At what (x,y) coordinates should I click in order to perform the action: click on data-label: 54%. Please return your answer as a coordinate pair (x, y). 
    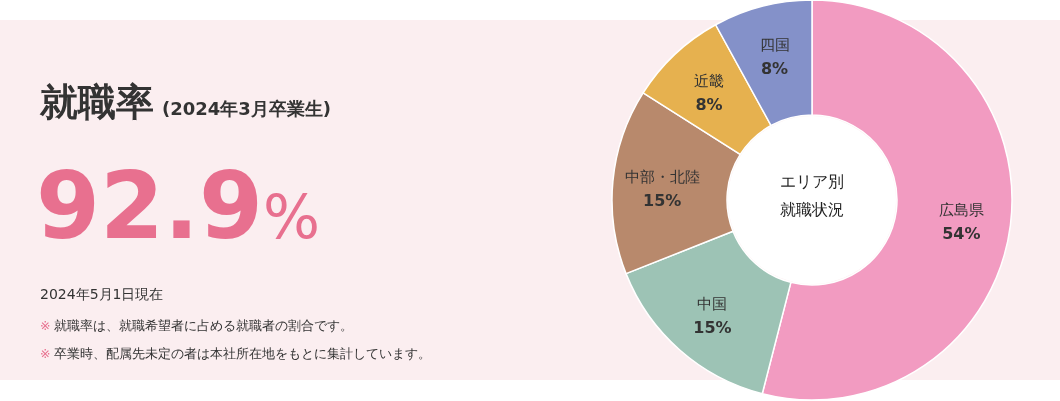
    Looking at the image, I should click on (961, 233).